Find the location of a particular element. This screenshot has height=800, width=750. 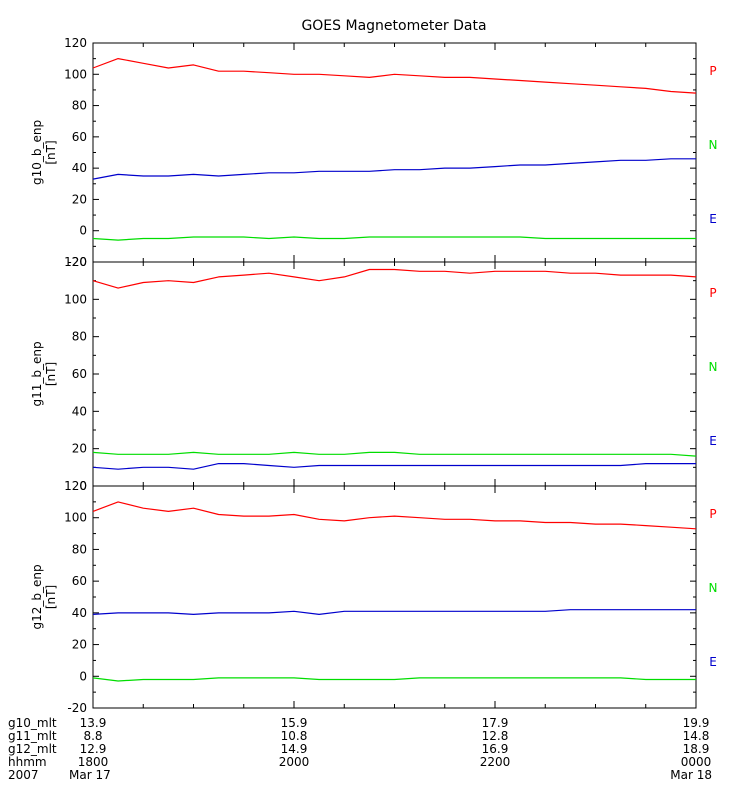

chart-title: GOES Magnetometer Data is located at coordinates (393, 26).